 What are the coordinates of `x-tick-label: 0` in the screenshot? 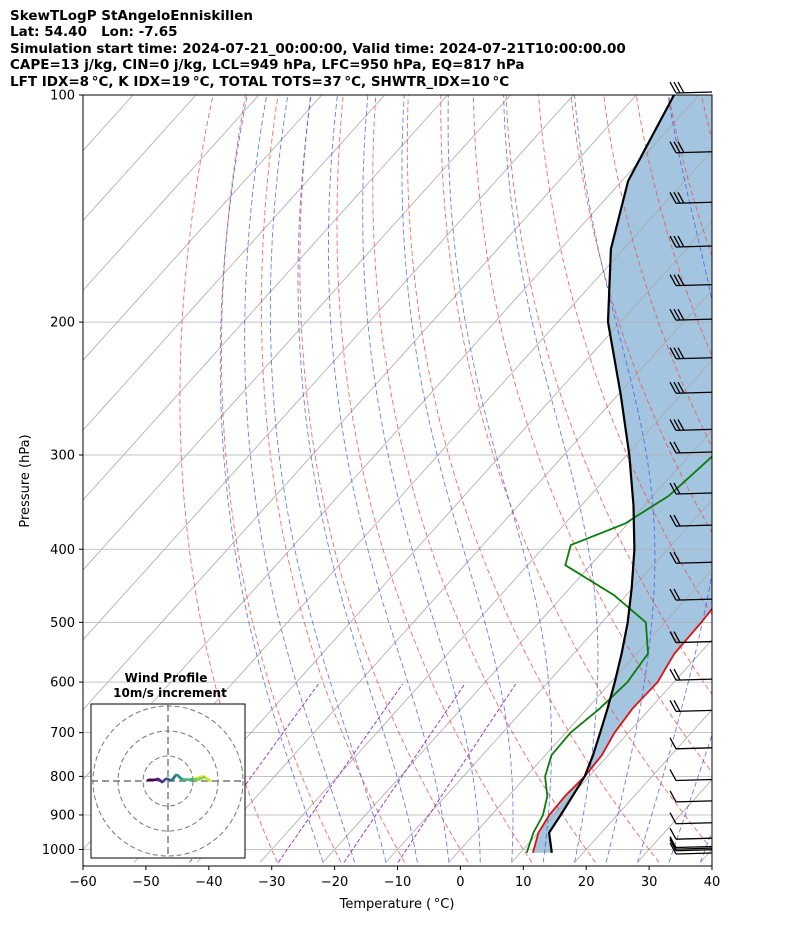 It's located at (460, 882).